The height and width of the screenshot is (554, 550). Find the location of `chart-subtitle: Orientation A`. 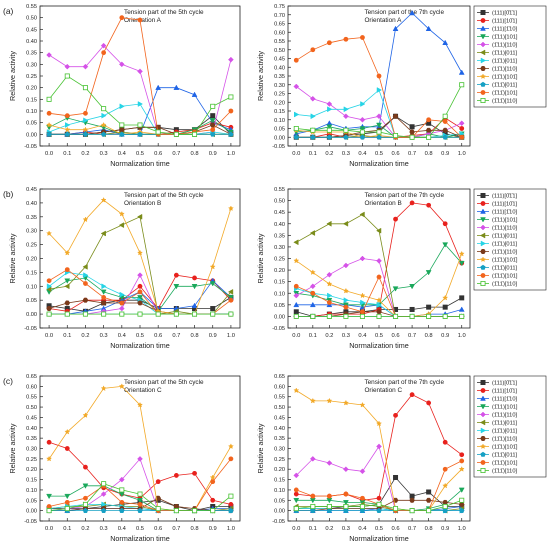

chart-subtitle: Orientation A is located at coordinates (383, 20).